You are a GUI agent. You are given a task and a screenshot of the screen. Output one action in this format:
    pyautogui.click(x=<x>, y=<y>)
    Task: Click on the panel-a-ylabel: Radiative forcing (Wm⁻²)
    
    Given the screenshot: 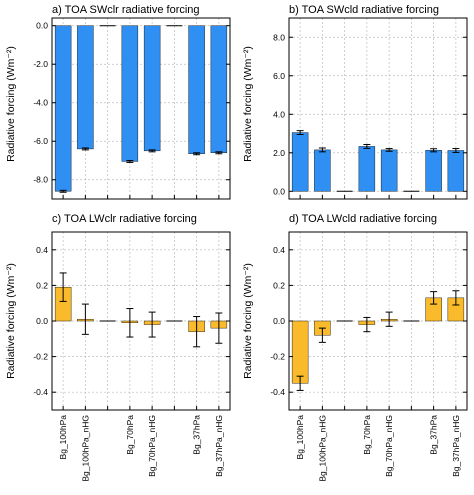 What is the action you would take?
    pyautogui.click(x=11, y=104)
    